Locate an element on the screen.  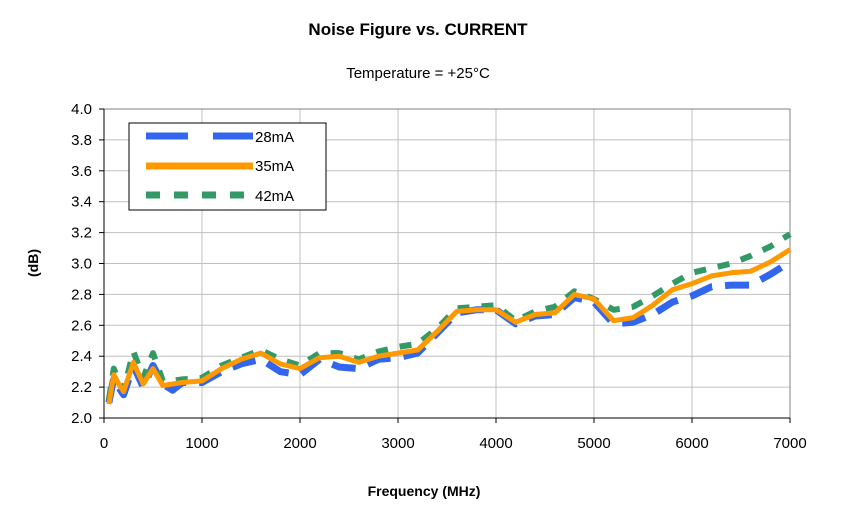
y-tick-label: 2.2 is located at coordinates (81, 387).